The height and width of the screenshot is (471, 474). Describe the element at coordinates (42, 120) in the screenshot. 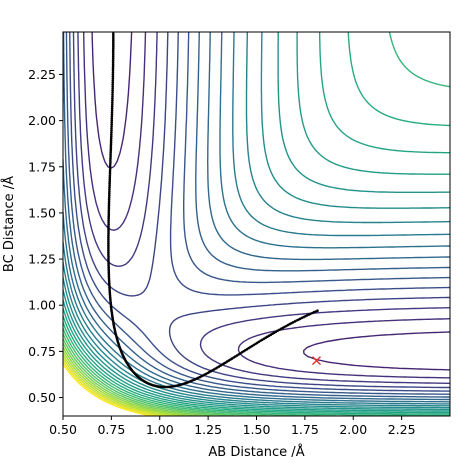

I see `y-tick-label-6: 2.00` at that location.